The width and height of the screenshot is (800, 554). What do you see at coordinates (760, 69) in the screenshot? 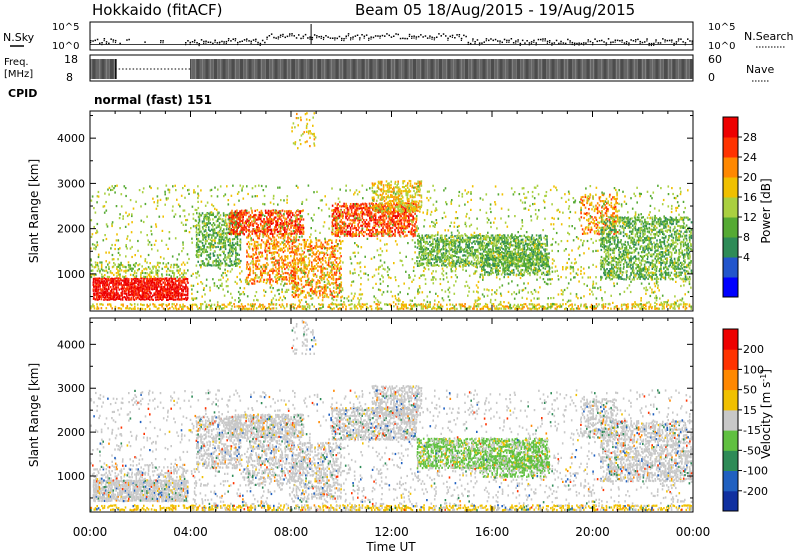
I see `nave-label: Nave` at bounding box center [760, 69].